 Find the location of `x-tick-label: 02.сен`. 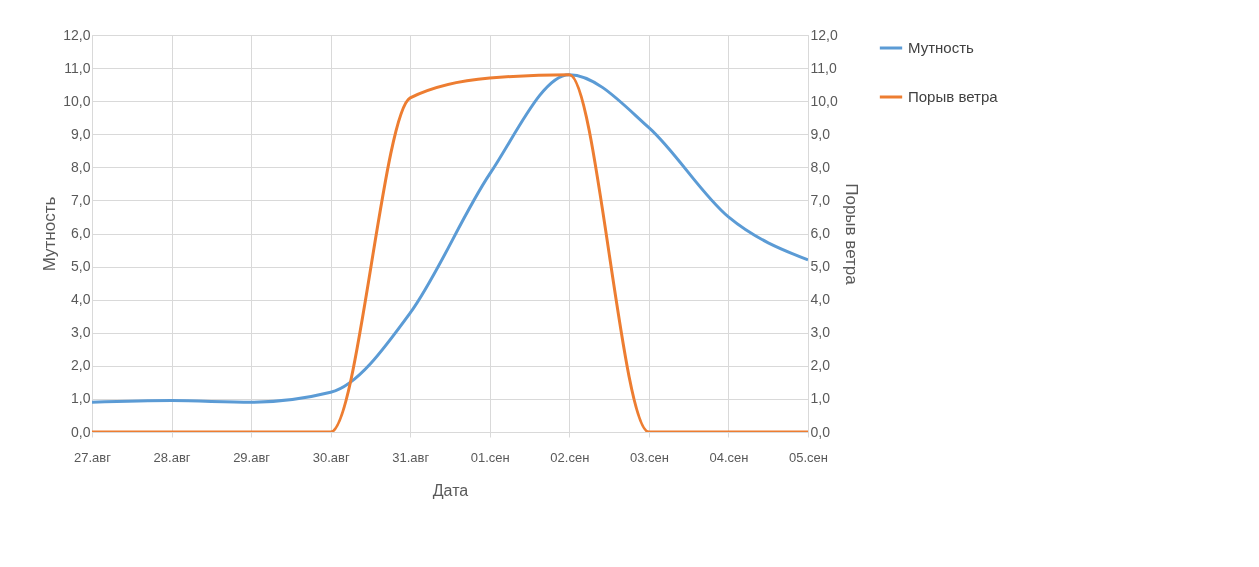

x-tick-label: 02.сен is located at coordinates (570, 457).